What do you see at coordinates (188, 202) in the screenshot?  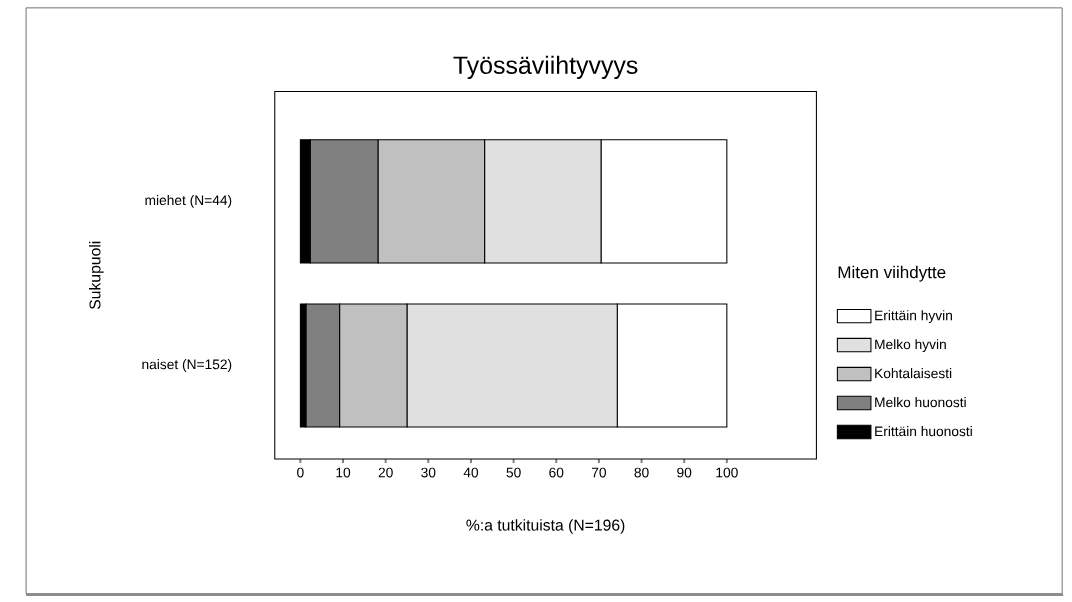 I see `y-tick-label: miehet (N=44)` at bounding box center [188, 202].